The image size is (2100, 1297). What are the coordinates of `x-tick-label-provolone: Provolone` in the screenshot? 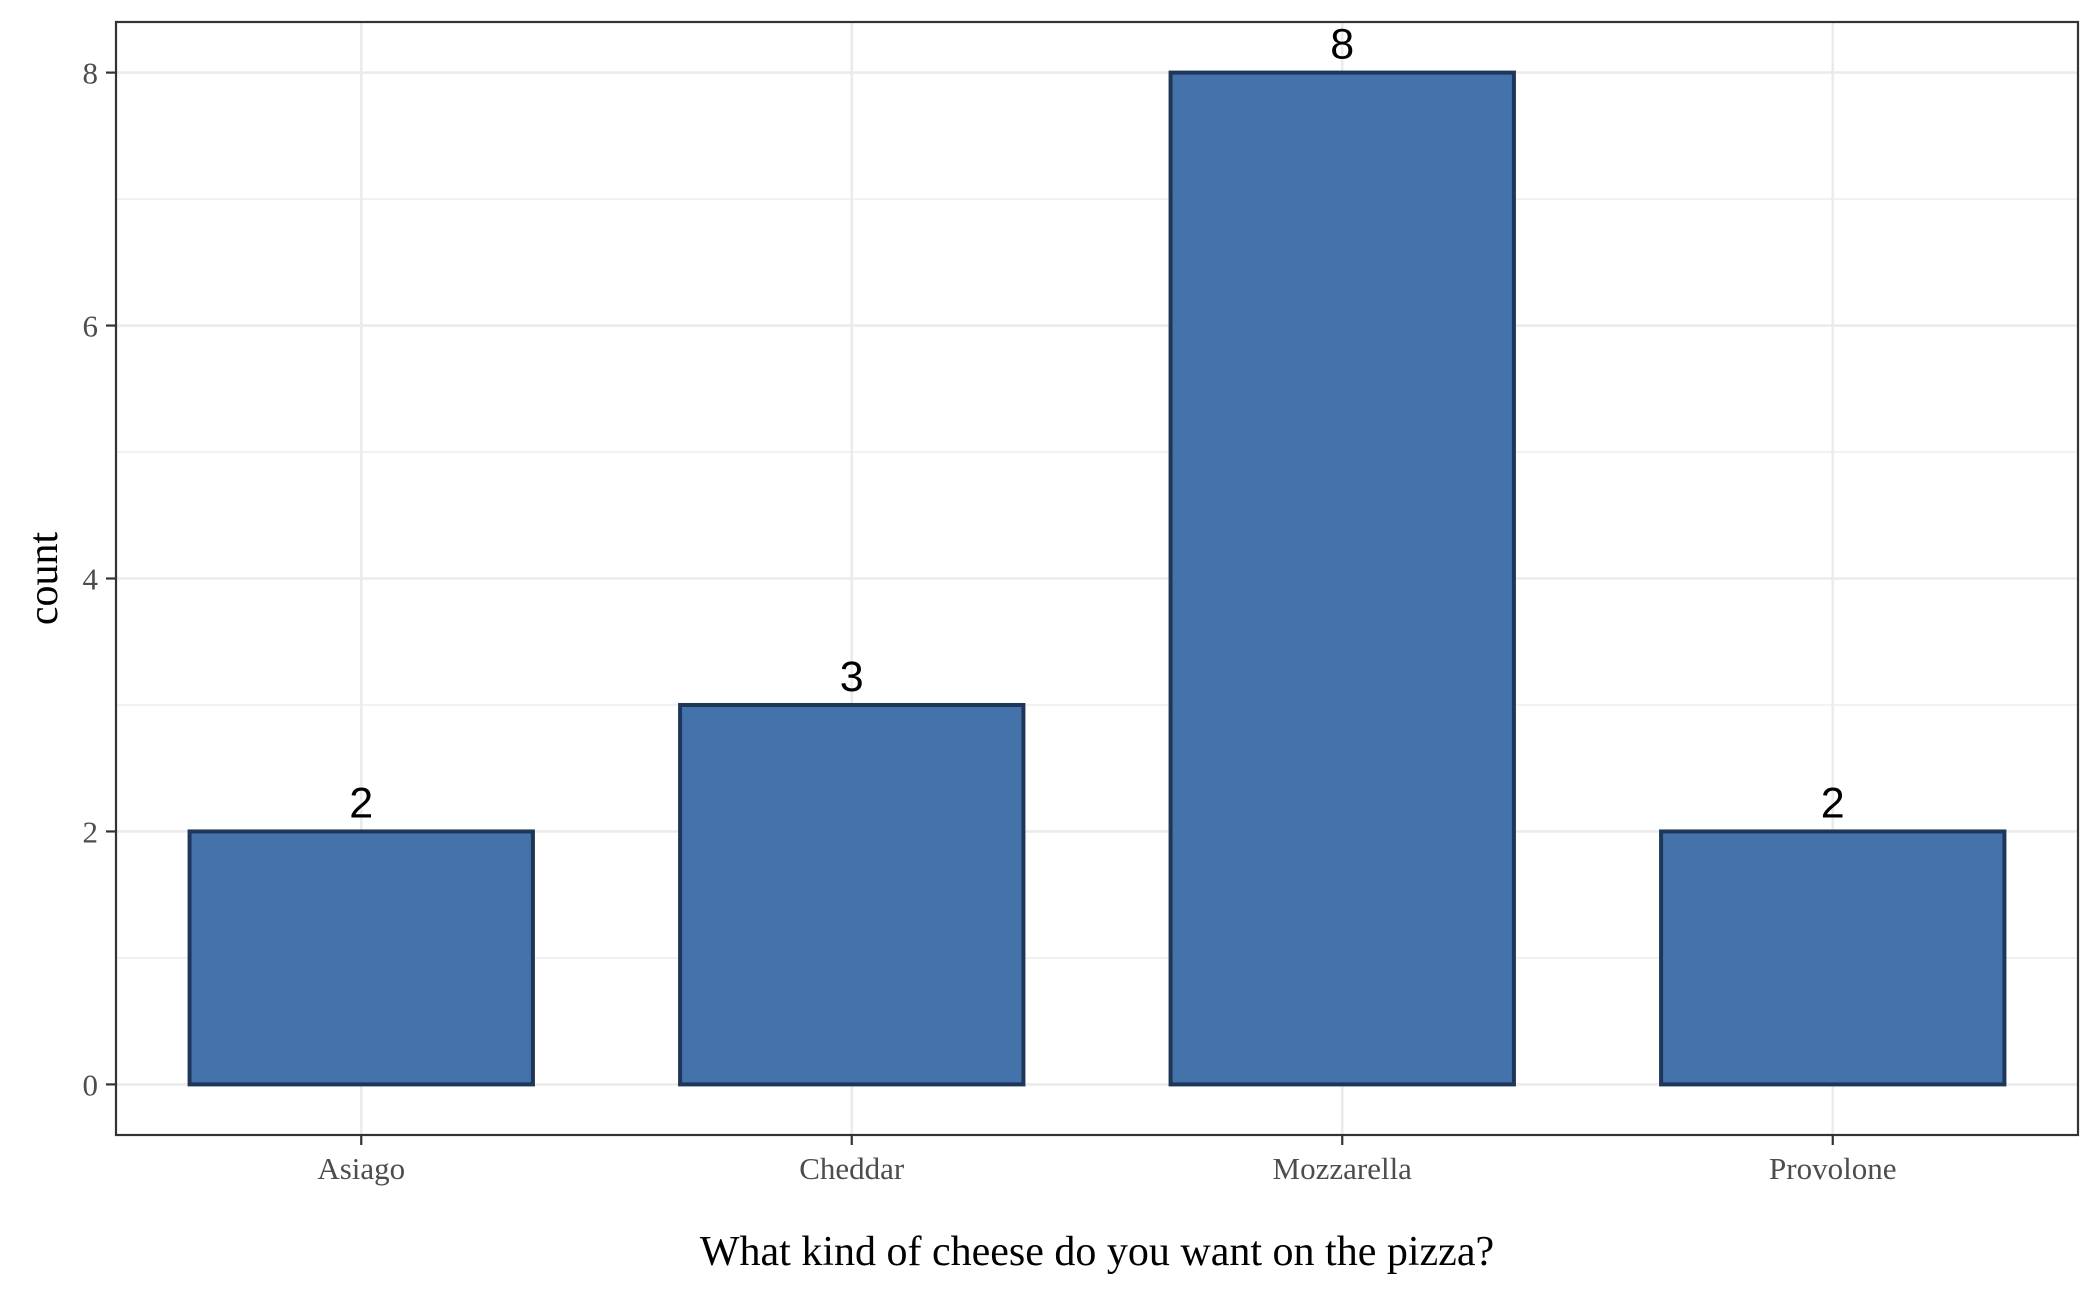 It's located at (1832, 1168).